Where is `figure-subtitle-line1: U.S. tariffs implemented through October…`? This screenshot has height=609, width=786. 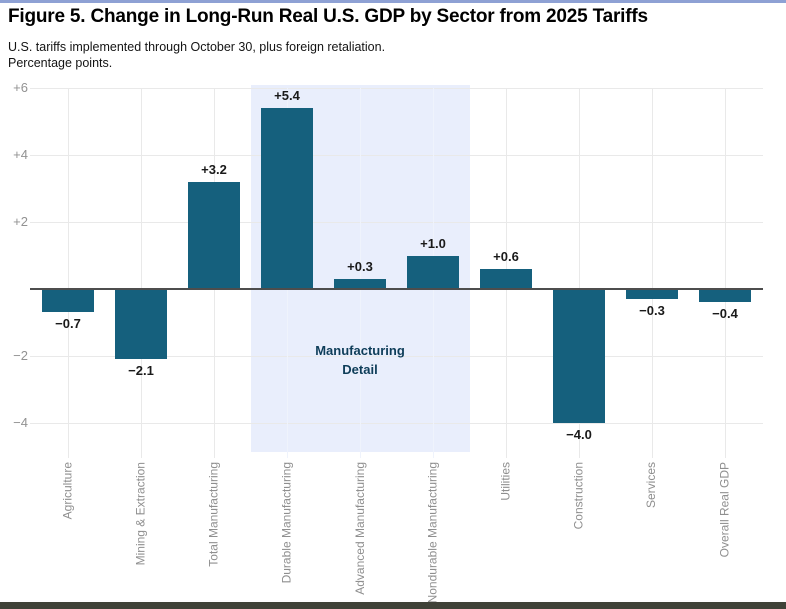
figure-subtitle-line1: U.S. tariffs implemented through October… is located at coordinates (197, 47).